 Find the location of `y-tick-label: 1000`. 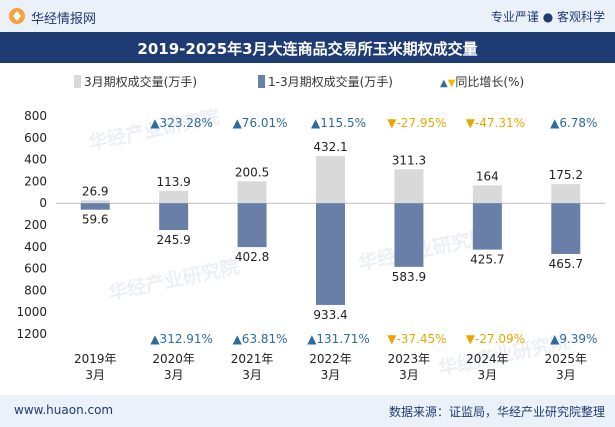

y-tick-label: 1000 is located at coordinates (31, 312).